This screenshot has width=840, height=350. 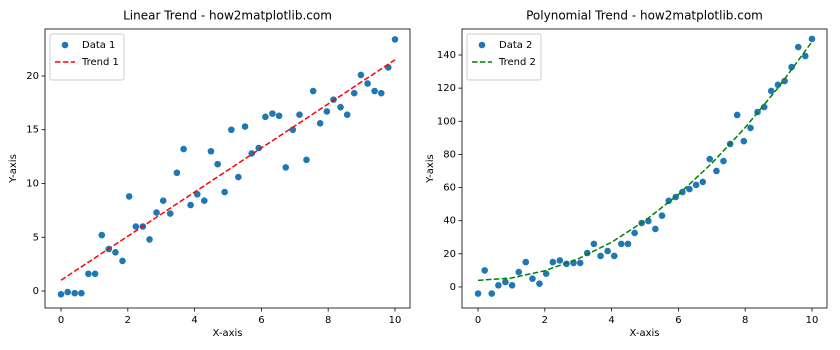 I want to click on legend-label: Data 1, so click(x=98, y=45).